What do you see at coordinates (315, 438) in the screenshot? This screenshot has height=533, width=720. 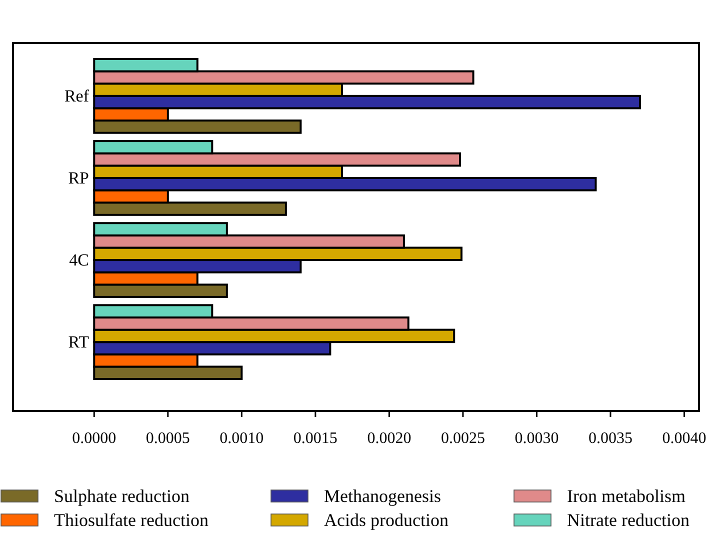 I see `x-tick-label: 0.0015` at bounding box center [315, 438].